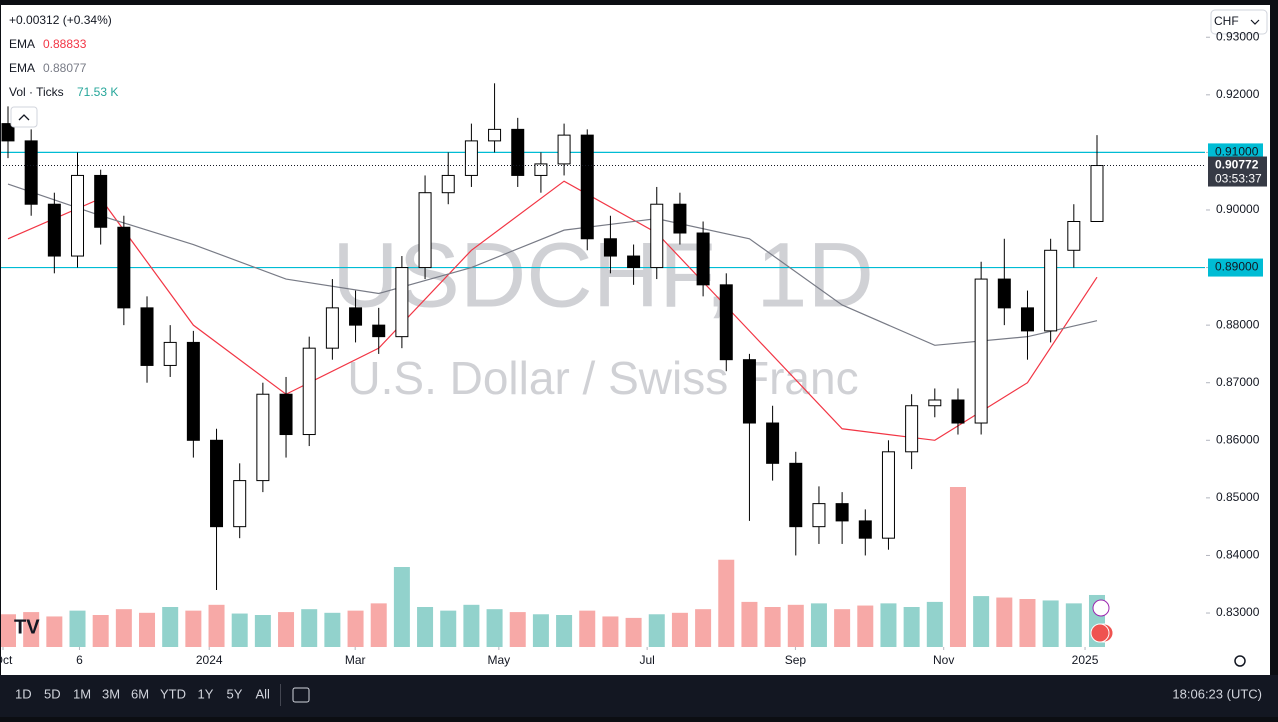  Describe the element at coordinates (1238, 612) in the screenshot. I see `y-tick-label: 0.83000` at that location.